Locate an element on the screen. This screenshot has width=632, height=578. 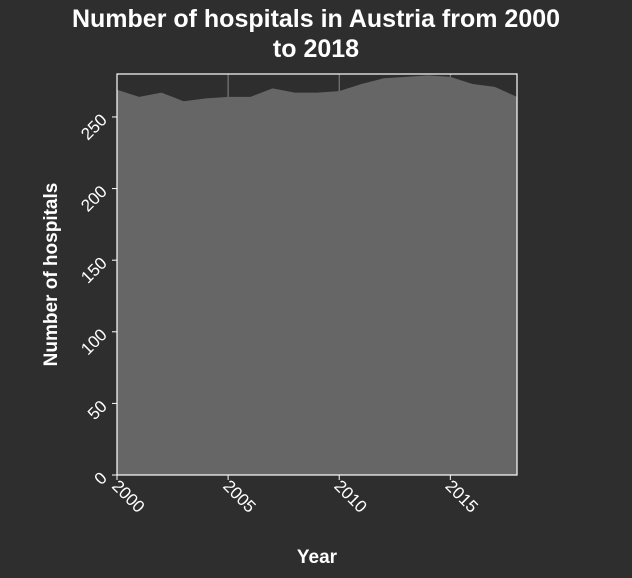
y-tick-label: 150 is located at coordinates (93, 270).